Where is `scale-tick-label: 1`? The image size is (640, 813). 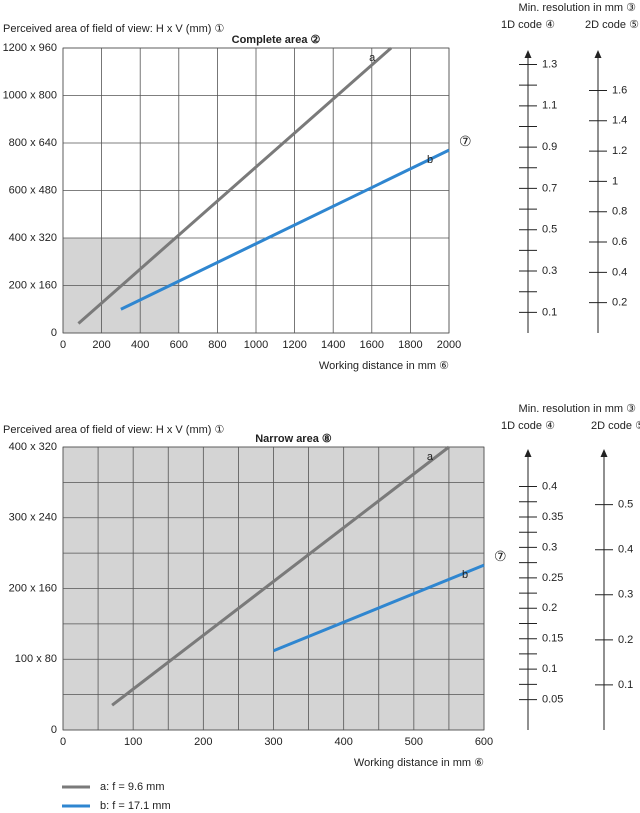 scale-tick-label: 1 is located at coordinates (615, 181).